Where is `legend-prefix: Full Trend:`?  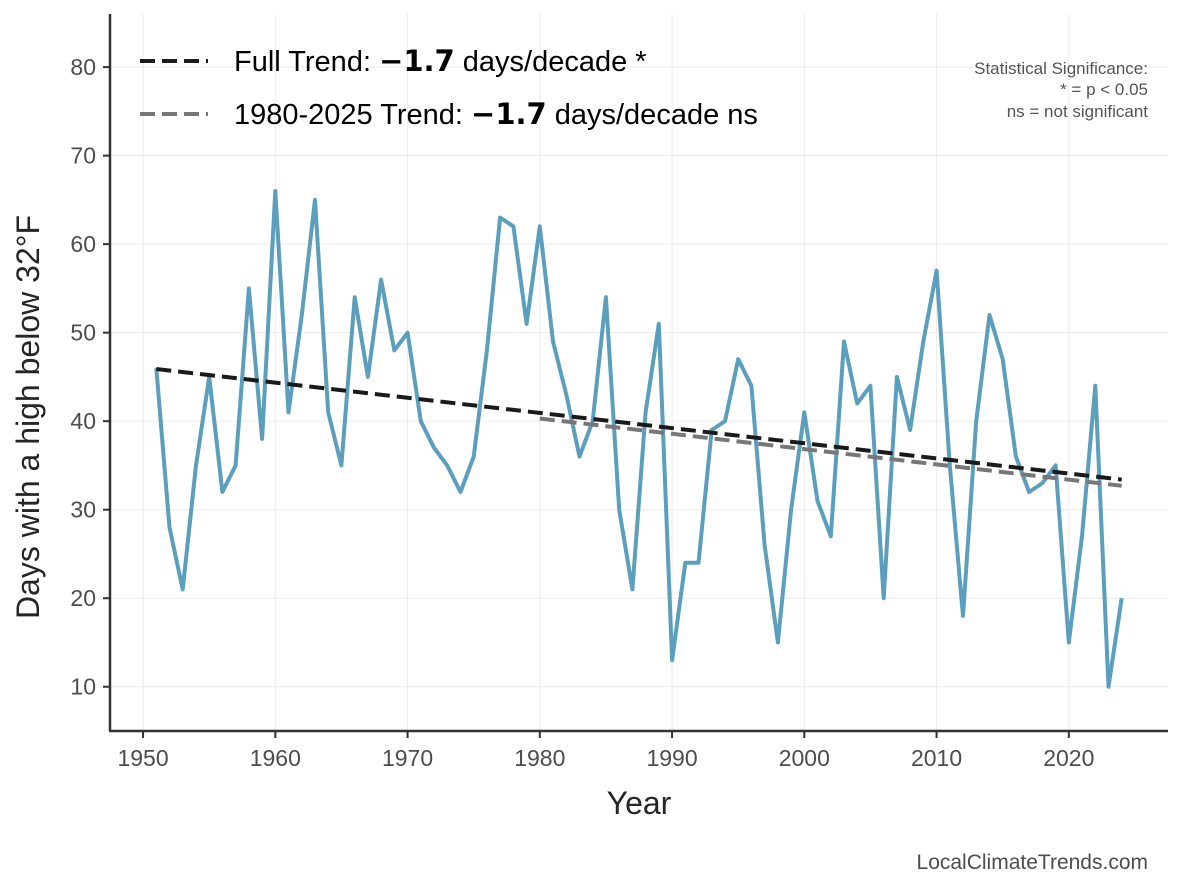 legend-prefix: Full Trend: is located at coordinates (306, 62).